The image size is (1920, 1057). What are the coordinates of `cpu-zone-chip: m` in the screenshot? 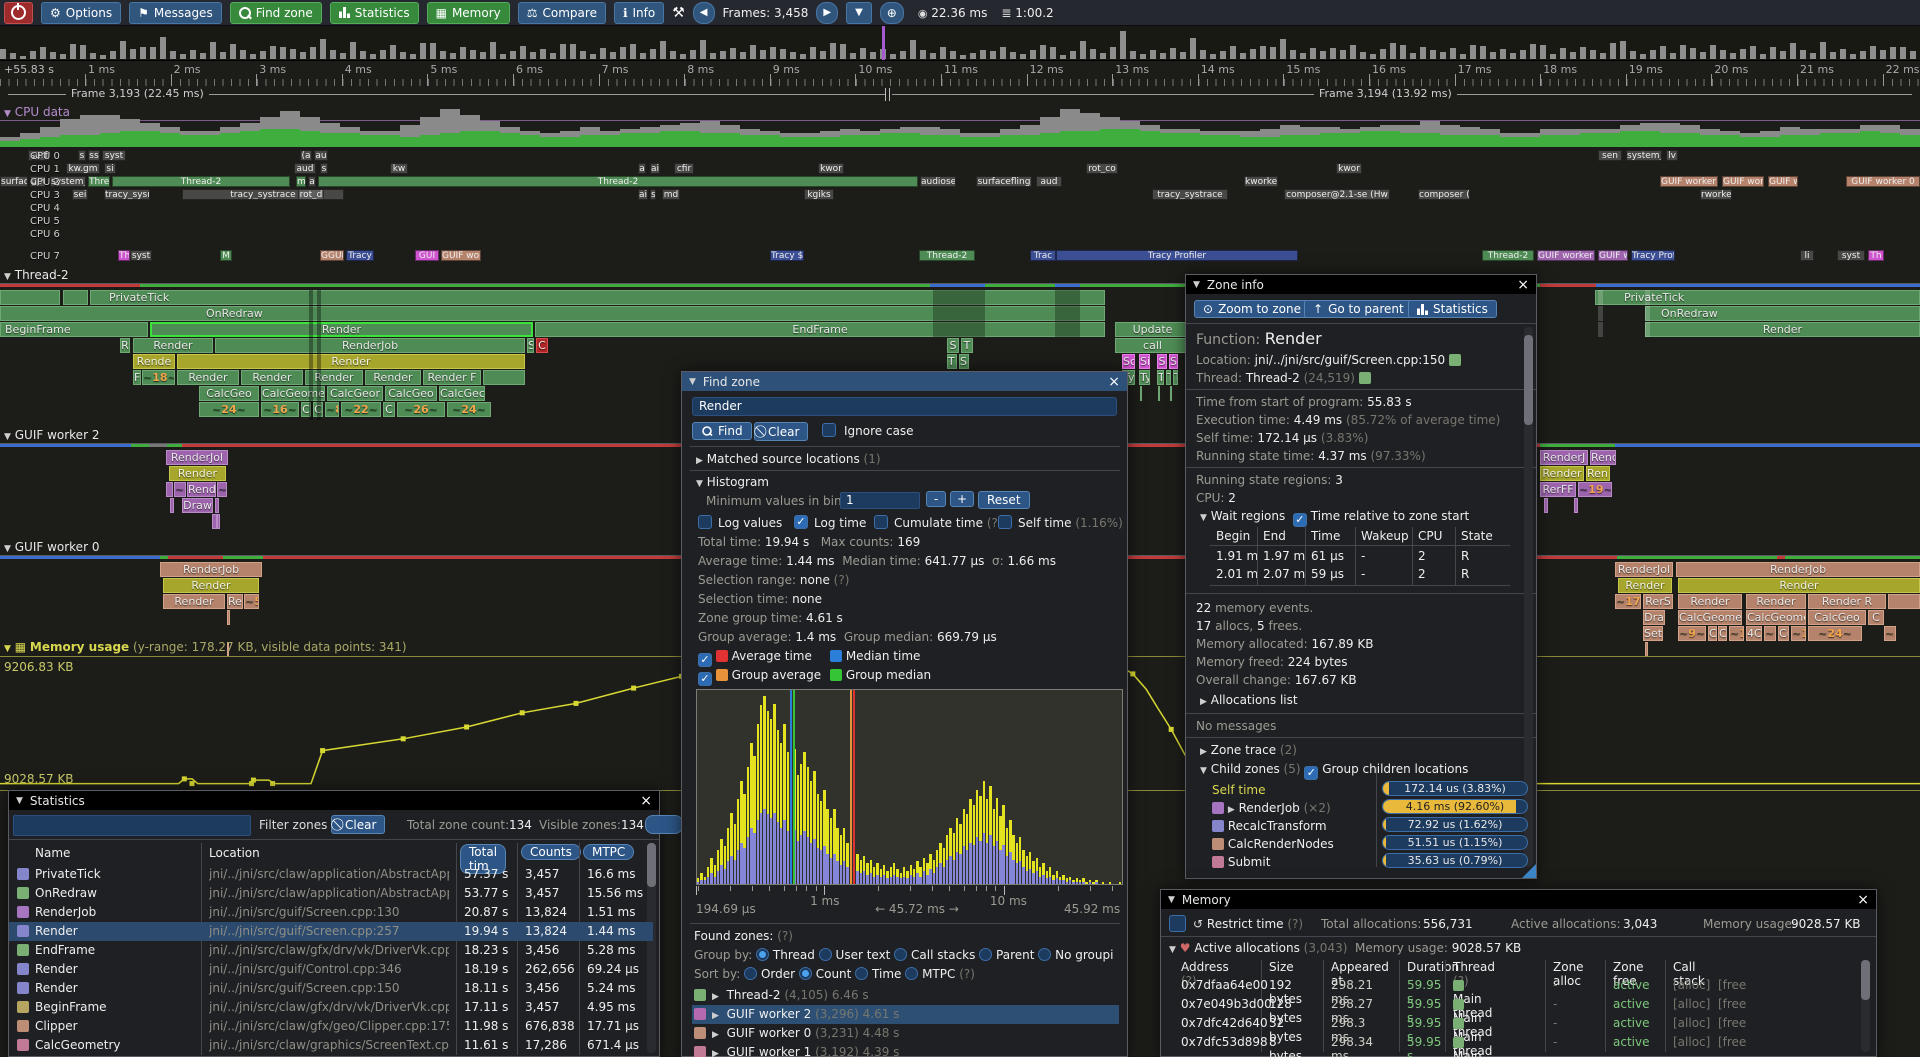 It's located at (301, 181).